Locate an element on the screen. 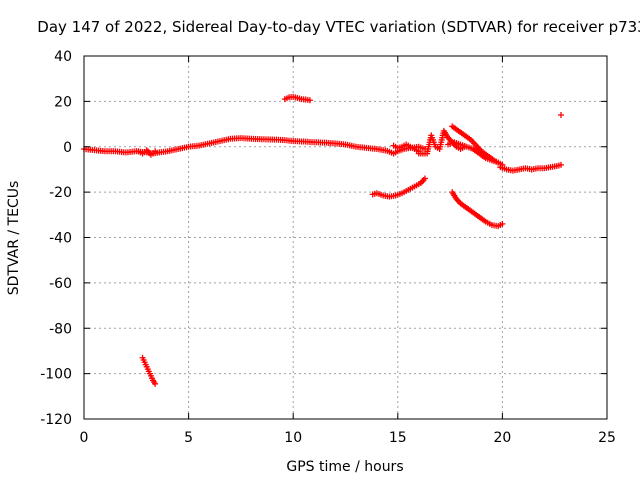 Image resolution: width=640 pixels, height=480 pixels. x-axis-title: GPS time / hours is located at coordinates (344, 467).